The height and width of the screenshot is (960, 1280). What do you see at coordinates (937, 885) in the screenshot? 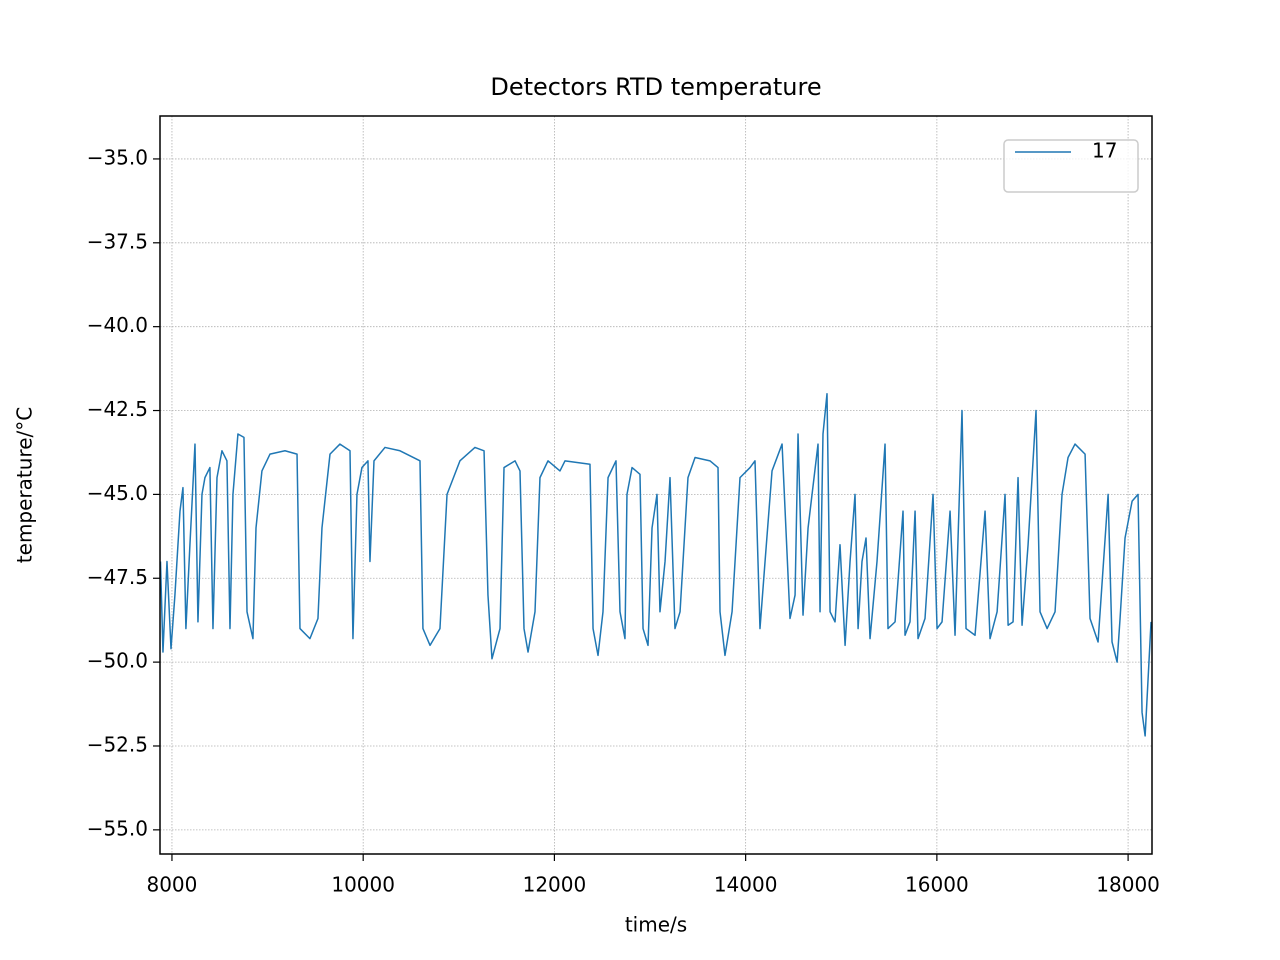
I see `x-tick-label: 16000` at bounding box center [937, 885].